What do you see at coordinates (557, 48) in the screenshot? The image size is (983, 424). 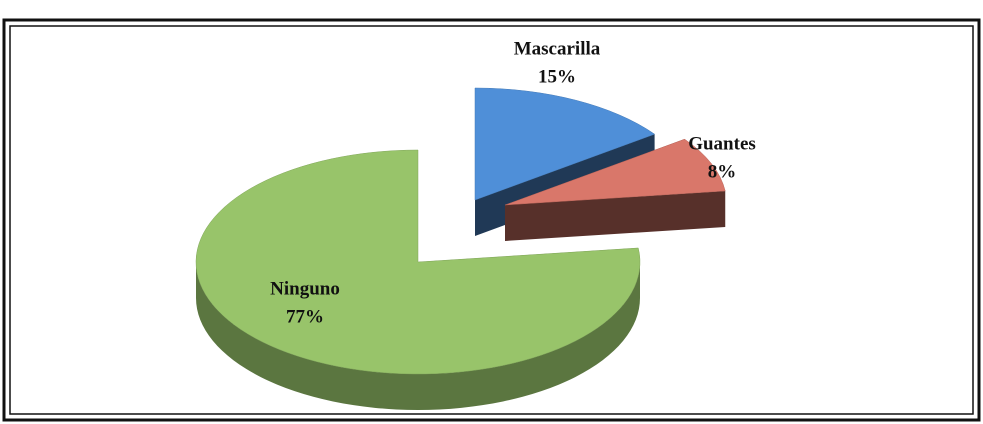 I see `slice-label: Mascarilla` at bounding box center [557, 48].